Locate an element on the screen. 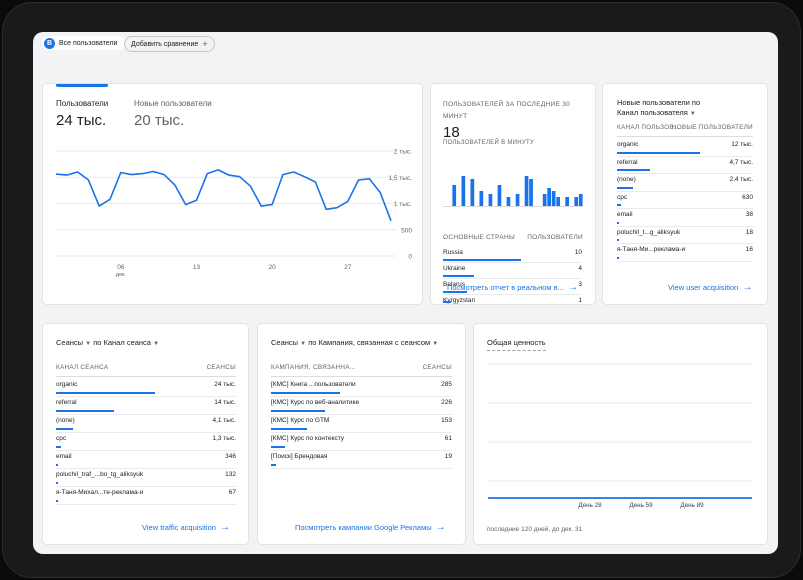  table-row: email 38 is located at coordinates (685, 217).